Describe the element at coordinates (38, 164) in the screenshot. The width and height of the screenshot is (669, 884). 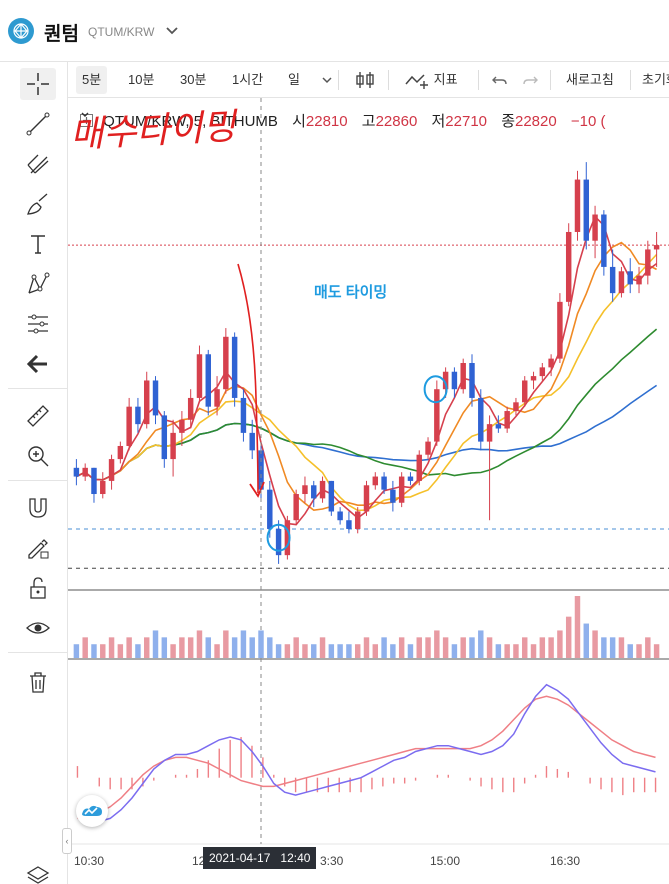
I see `fib-tool-icon` at that location.